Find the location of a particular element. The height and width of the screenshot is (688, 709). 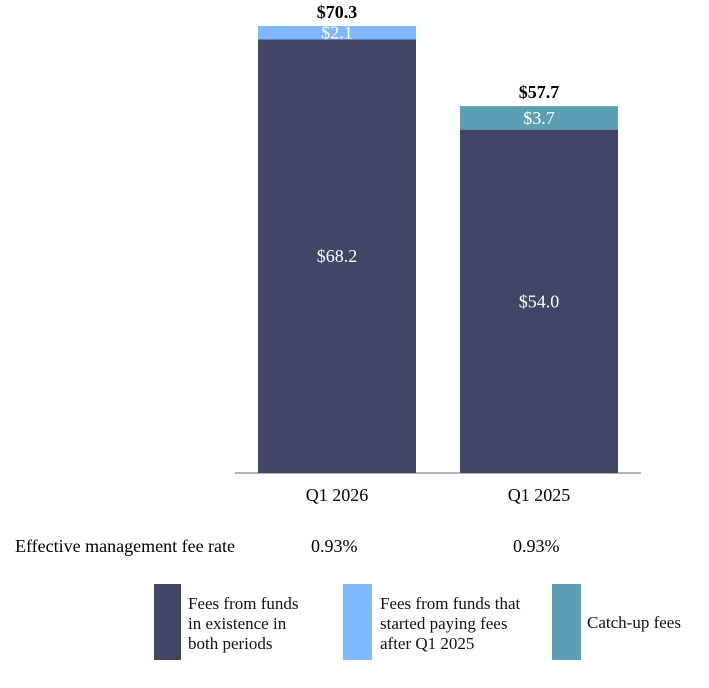

data-label-q1-2025-series-1: $54.0 is located at coordinates (539, 301).